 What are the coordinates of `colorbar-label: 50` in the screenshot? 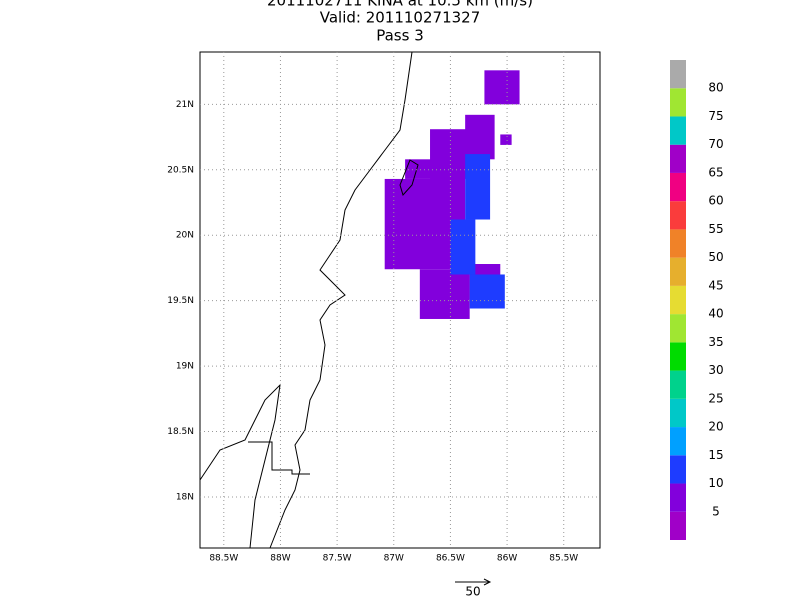 It's located at (715, 257).